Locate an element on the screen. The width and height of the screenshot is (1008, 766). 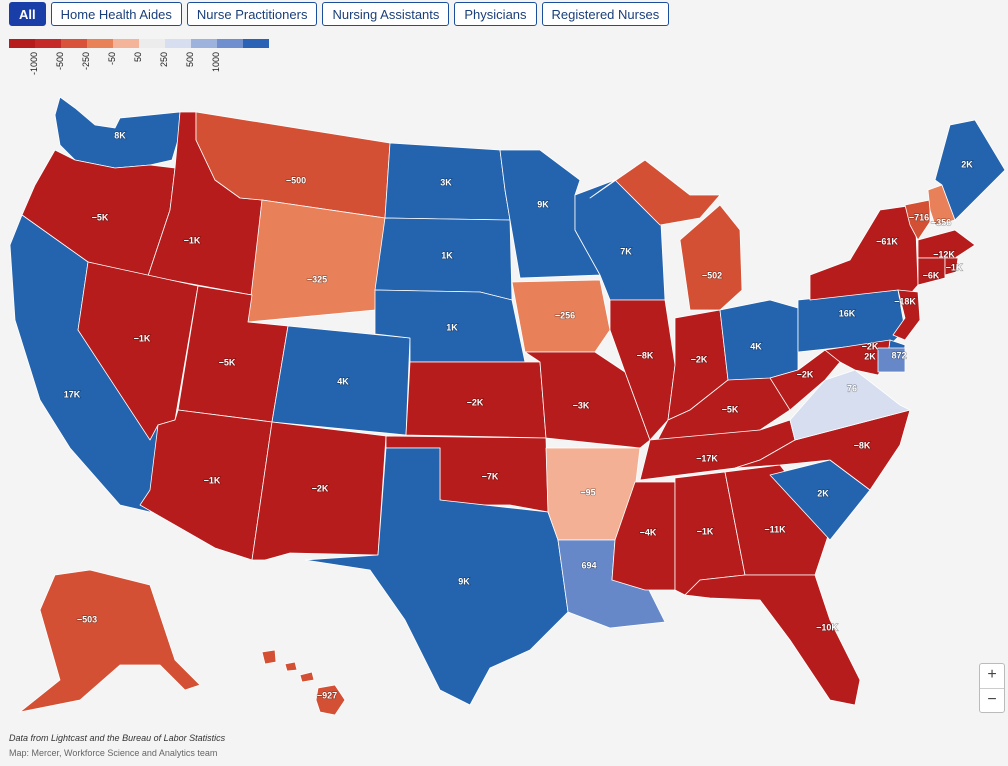
state-ga is located at coordinates (777, 520).